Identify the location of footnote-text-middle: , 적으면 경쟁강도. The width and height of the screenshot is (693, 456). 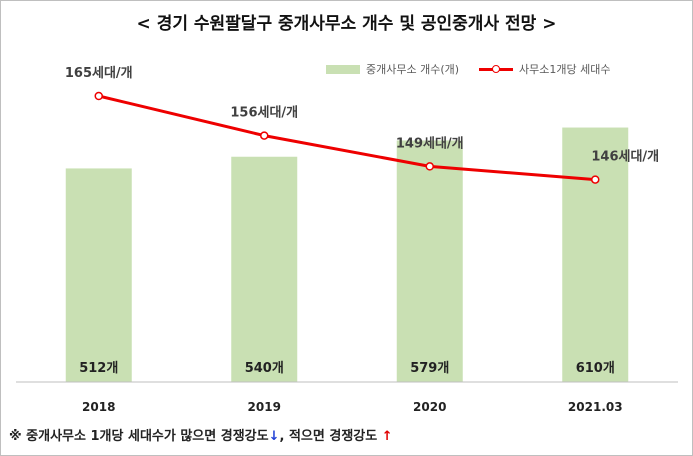
(330, 436).